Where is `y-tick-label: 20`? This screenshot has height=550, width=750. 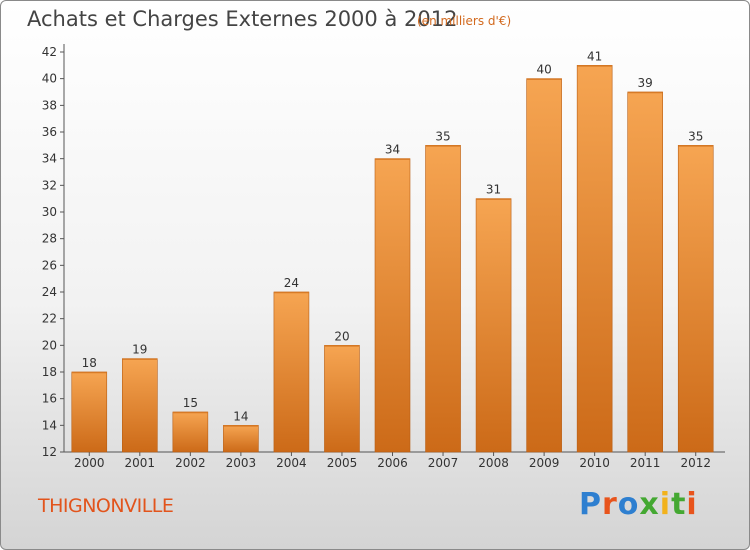 y-tick-label: 20 is located at coordinates (49, 345).